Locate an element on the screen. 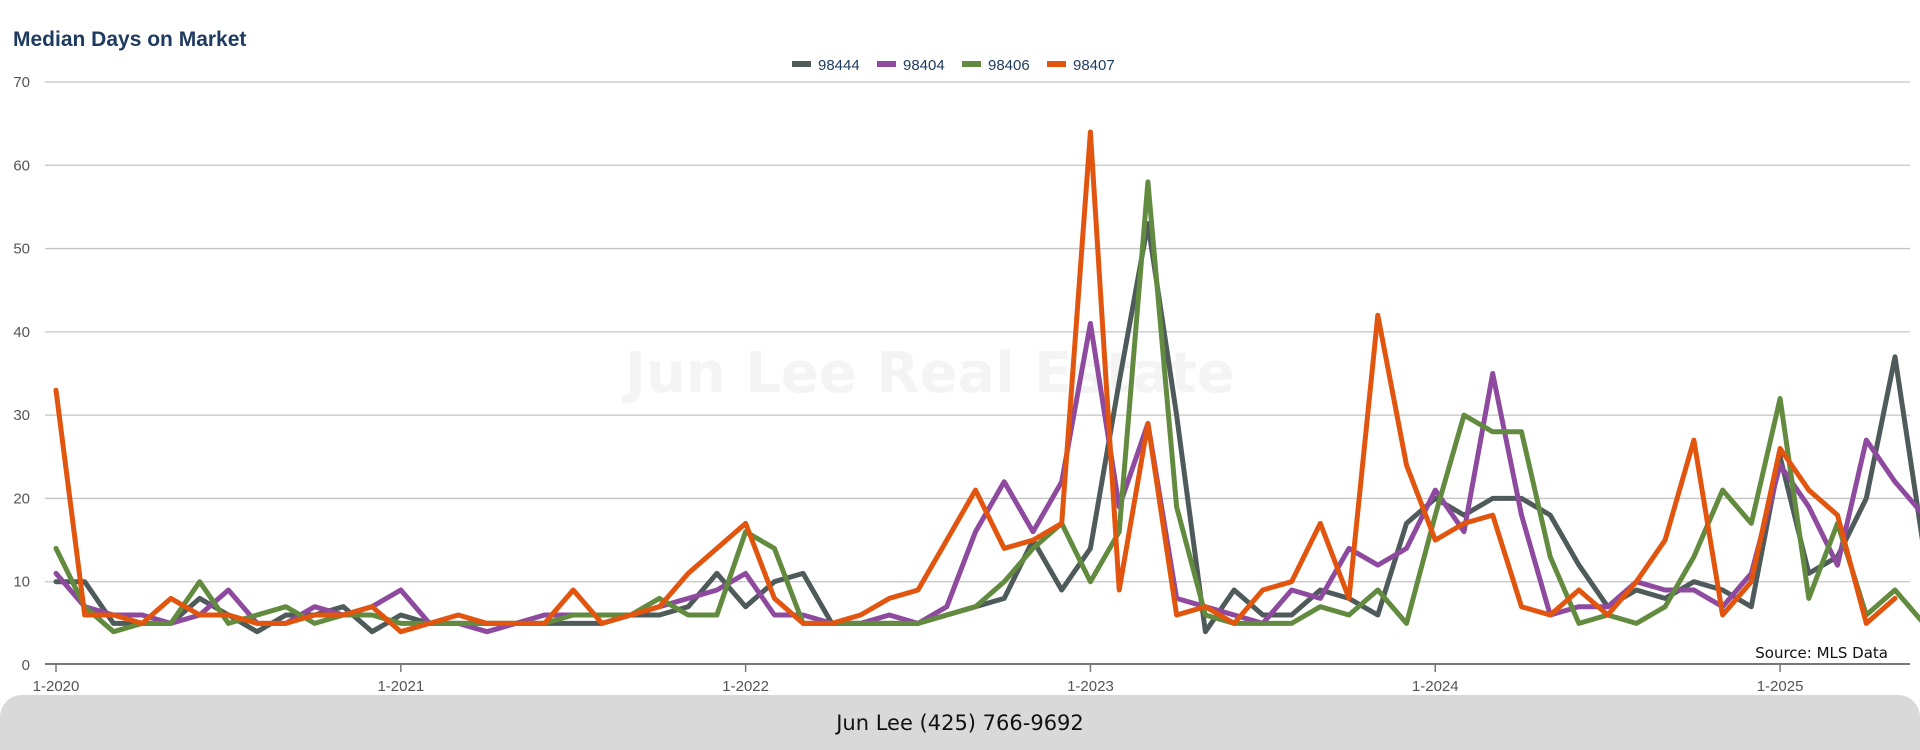 This screenshot has height=750, width=1920. y-tick-label: 20 is located at coordinates (21, 498).